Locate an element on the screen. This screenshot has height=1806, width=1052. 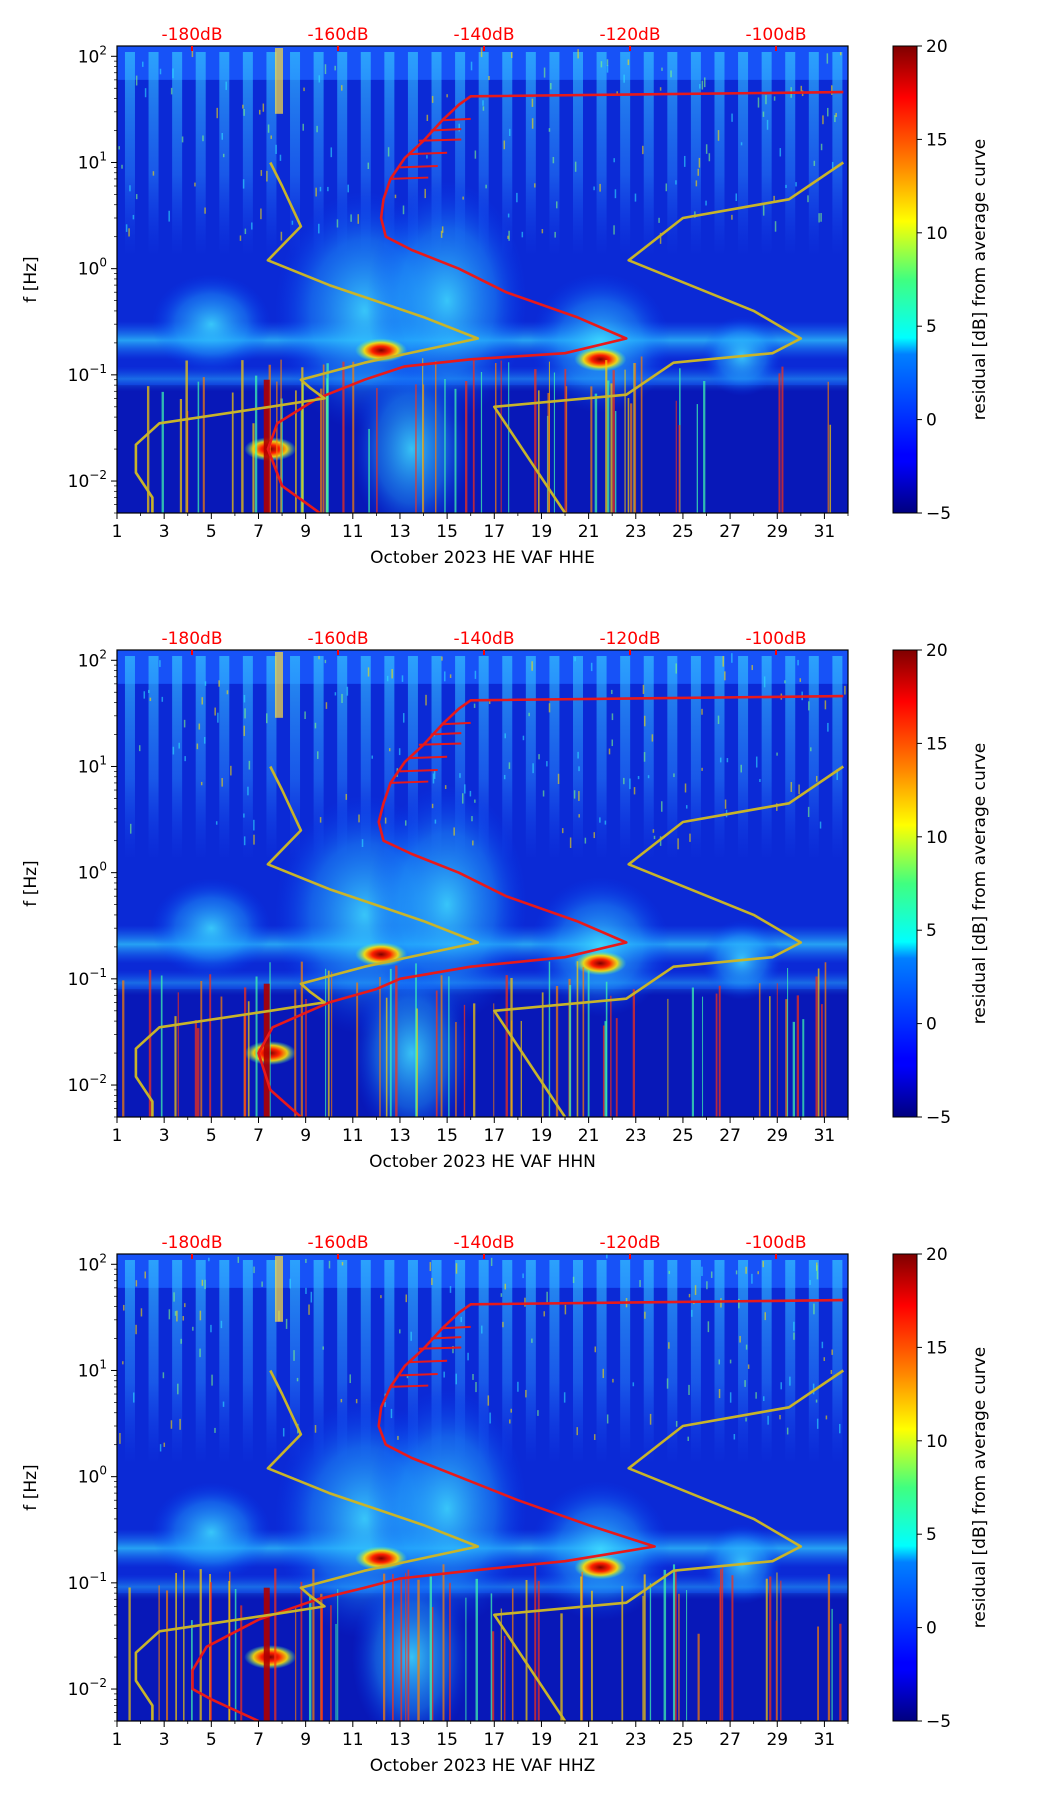
y-tick-exponent: 0 is located at coordinates (103, 263).